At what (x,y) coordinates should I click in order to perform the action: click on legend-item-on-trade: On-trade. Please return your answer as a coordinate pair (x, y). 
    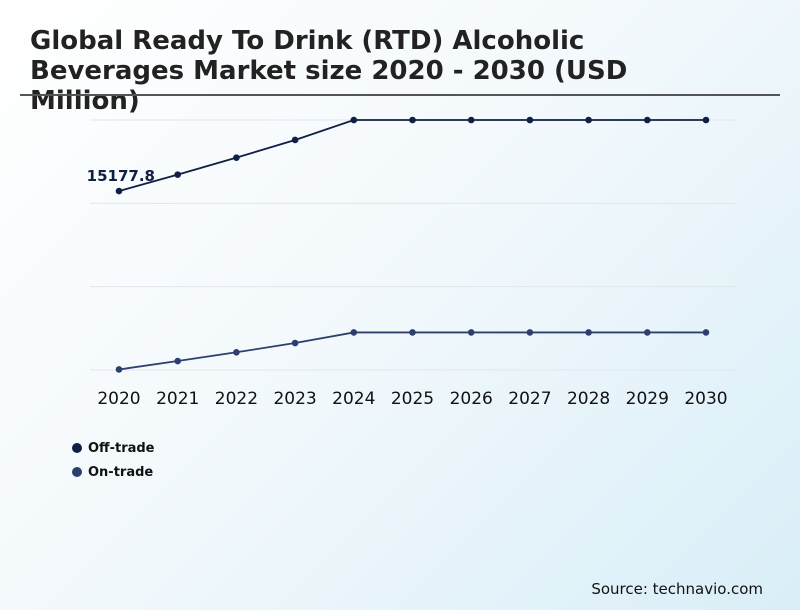
    Looking at the image, I should click on (113, 472).